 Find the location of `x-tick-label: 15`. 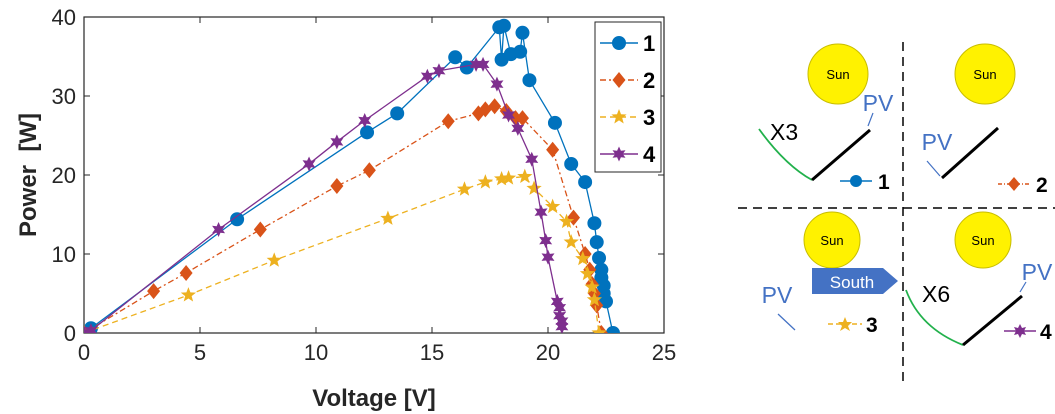

x-tick-label: 15 is located at coordinates (432, 352).